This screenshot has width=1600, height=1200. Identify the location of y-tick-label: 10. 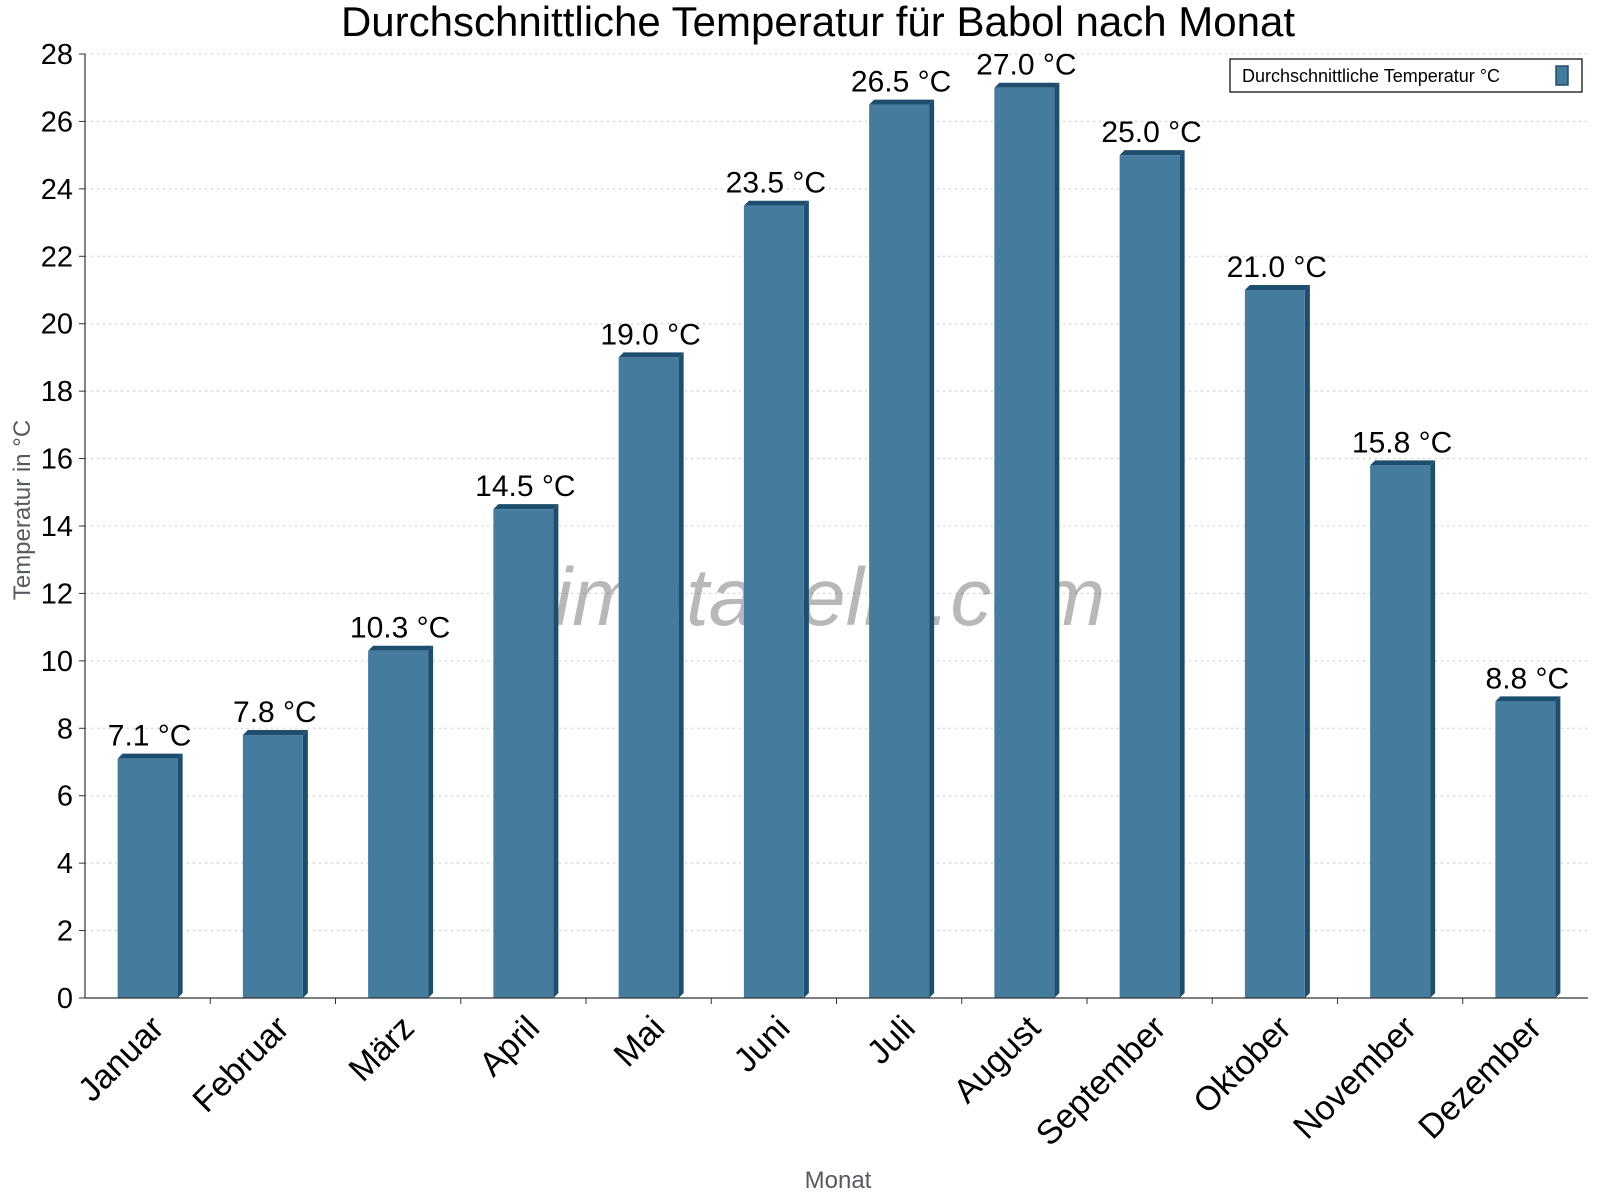
(57, 662).